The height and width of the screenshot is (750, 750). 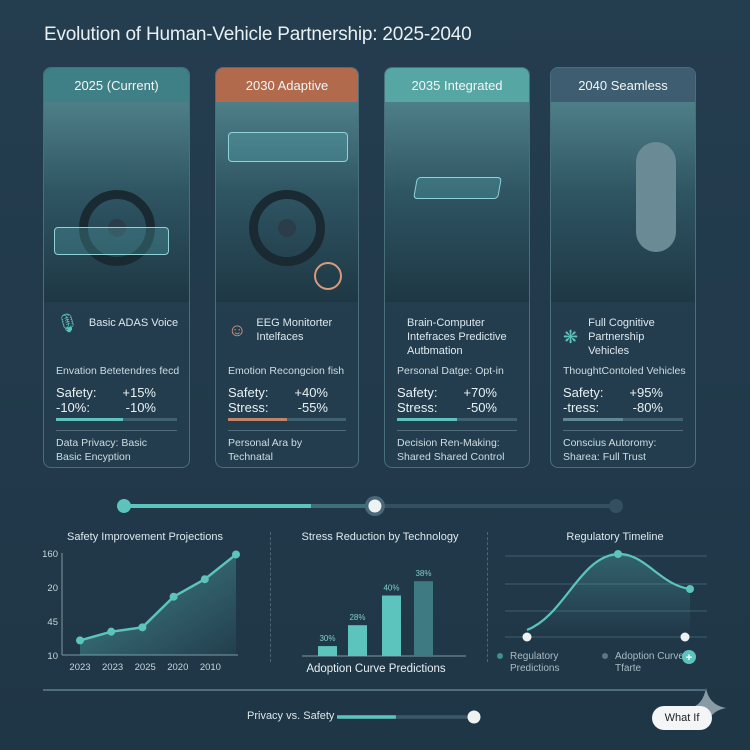 What do you see at coordinates (52, 622) in the screenshot?
I see `y-tick-label: 45` at bounding box center [52, 622].